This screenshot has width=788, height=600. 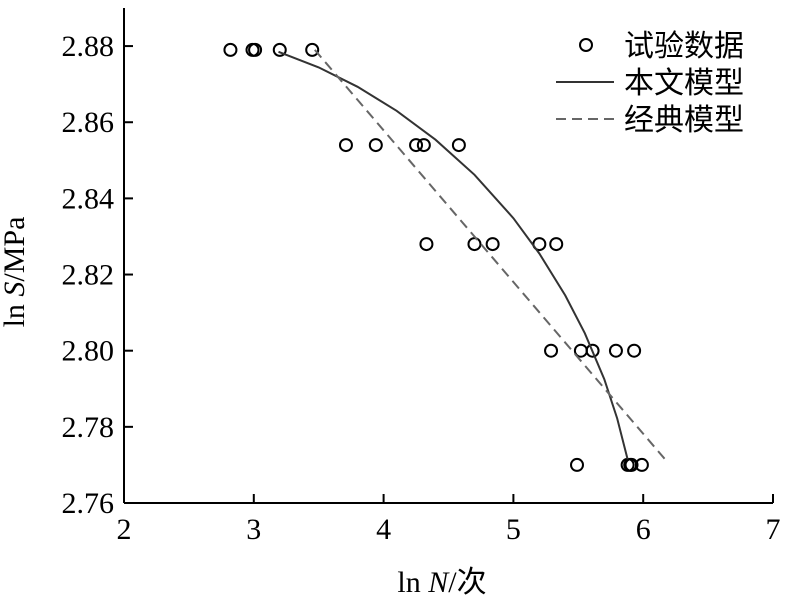 I want to click on y-tick-label: 2.78, so click(x=88, y=427).